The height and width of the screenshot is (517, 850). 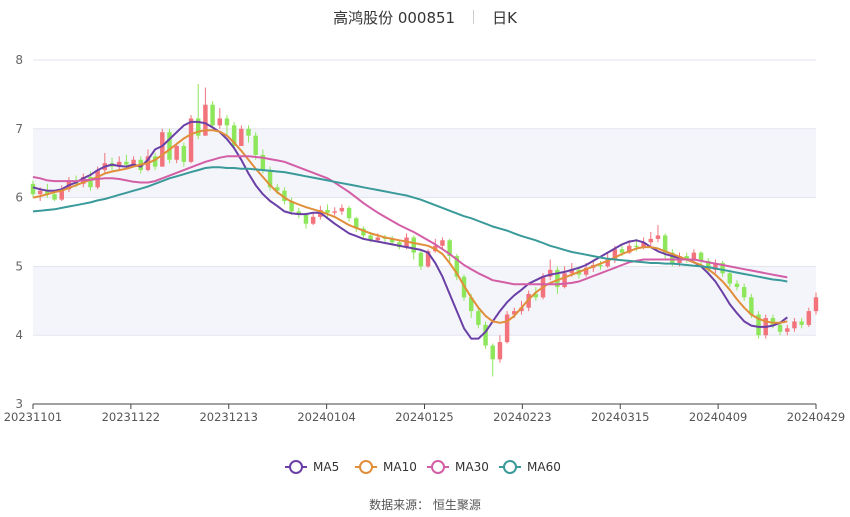 I want to click on legend-item-ma30: MA30, so click(x=458, y=467).